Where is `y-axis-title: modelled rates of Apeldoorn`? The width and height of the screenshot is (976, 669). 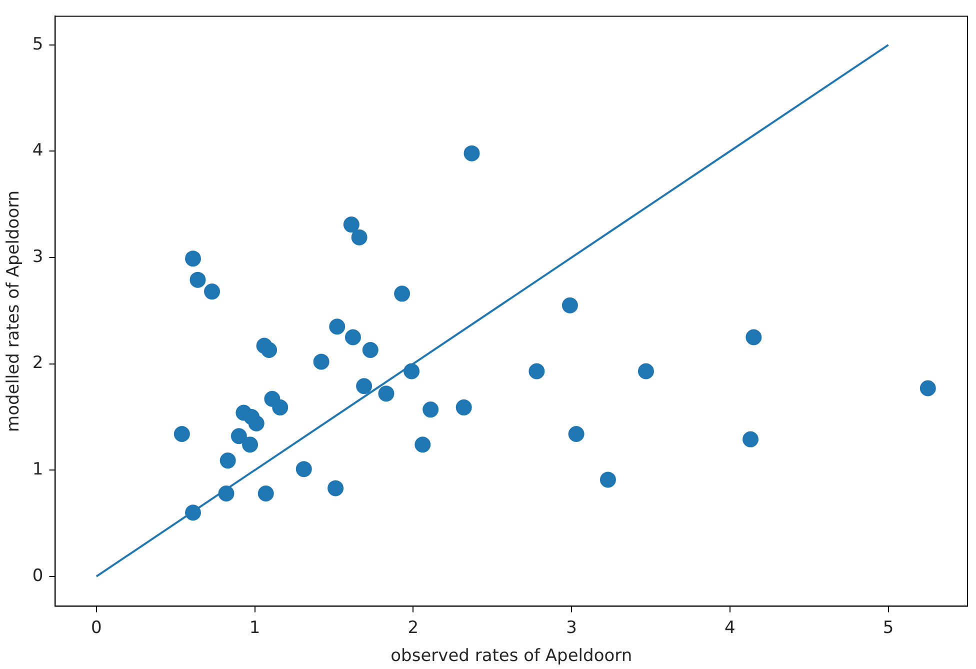 y-axis-title: modelled rates of Apeldoorn is located at coordinates (14, 311).